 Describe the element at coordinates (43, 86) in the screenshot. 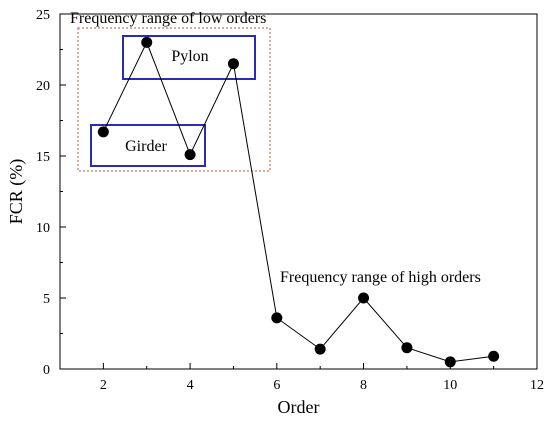

I see `y-tick-label: 20` at that location.